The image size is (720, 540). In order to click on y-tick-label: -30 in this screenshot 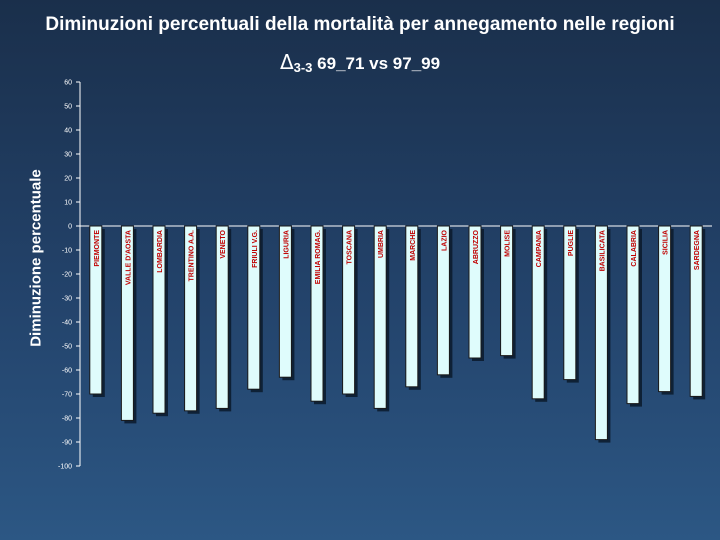, I will do `click(67, 299)`.